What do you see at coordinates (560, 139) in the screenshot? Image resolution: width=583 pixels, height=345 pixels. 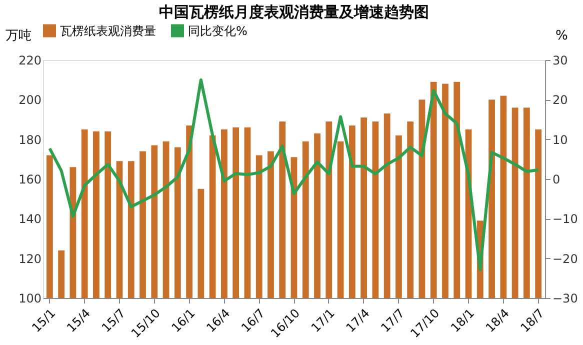 I see `y2-tick-label: 10` at bounding box center [560, 139].